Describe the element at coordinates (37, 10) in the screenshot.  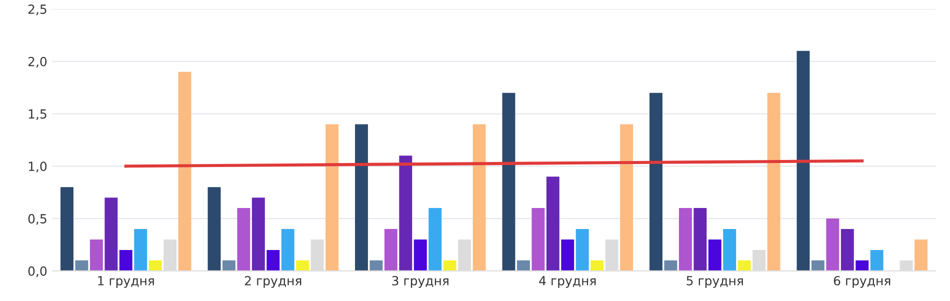
I see `y-tick-label: 2,5` at that location.